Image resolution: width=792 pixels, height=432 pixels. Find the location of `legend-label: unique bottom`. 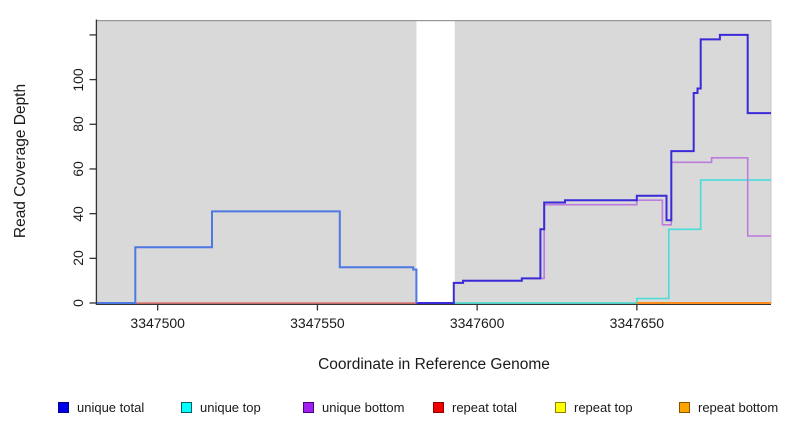

legend-label: unique bottom is located at coordinates (363, 407).